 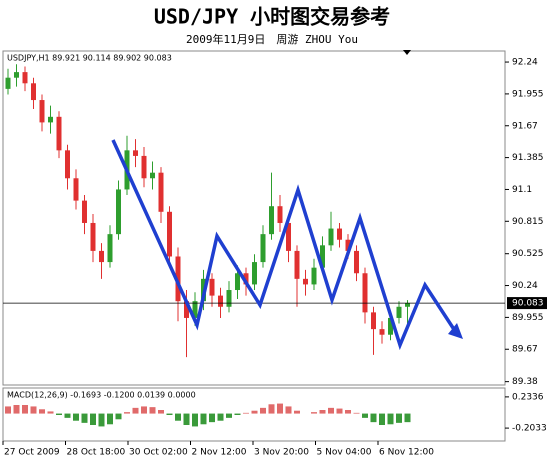 What do you see at coordinates (281, 453) in the screenshot?
I see `x-tick-label: 3 Nov 20:00` at bounding box center [281, 453].